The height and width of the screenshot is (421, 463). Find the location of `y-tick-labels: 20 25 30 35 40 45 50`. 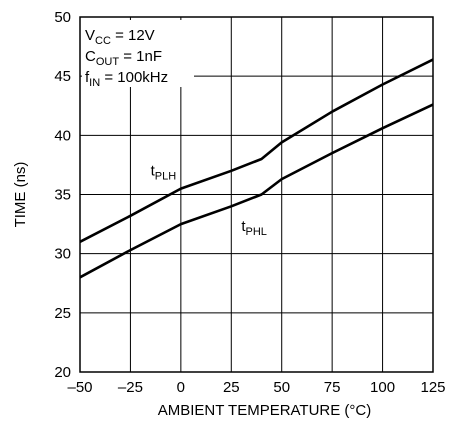

y-tick-labels: 20 25 30 35 40 45 50 is located at coordinates (62, 195).